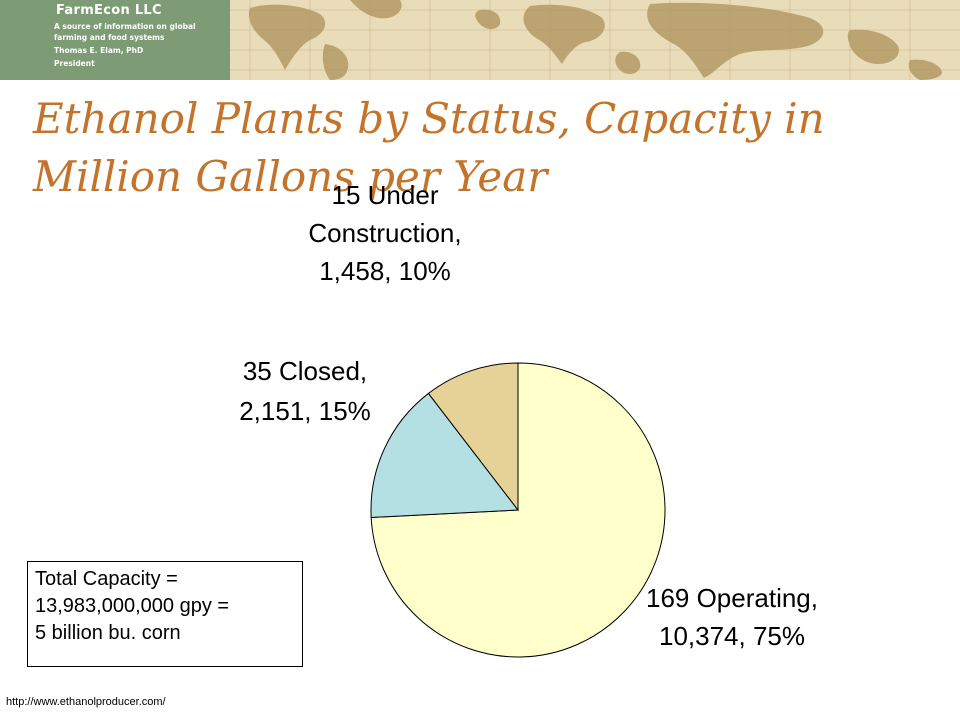 Image resolution: width=960 pixels, height=720 pixels. What do you see at coordinates (385, 271) in the screenshot?
I see `slice-label-line: 1,458, 10%` at bounding box center [385, 271].